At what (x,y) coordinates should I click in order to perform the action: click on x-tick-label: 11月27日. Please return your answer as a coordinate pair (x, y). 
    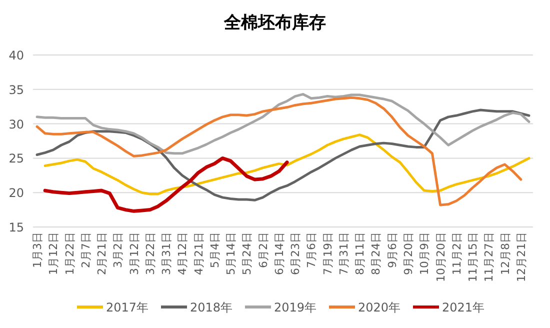
    Looking at the image, I should click on (489, 257).